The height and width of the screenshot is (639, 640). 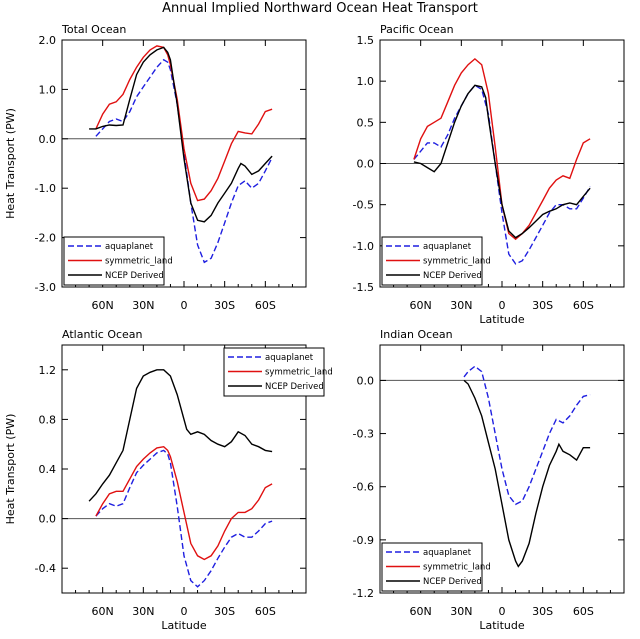 I want to click on panel-title: Pacific Ocean, so click(x=417, y=29).